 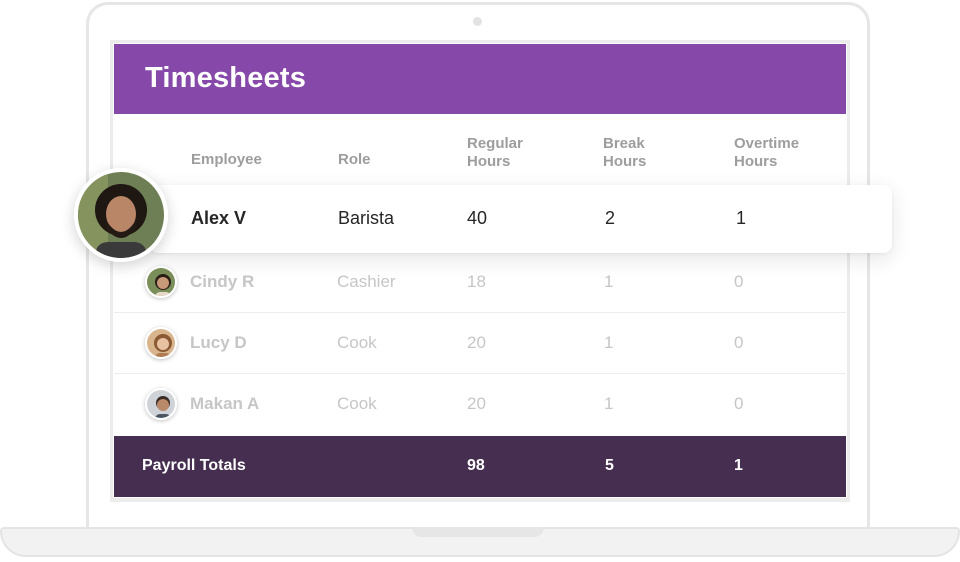 I want to click on employee-name: Cindy R, so click(x=222, y=281).